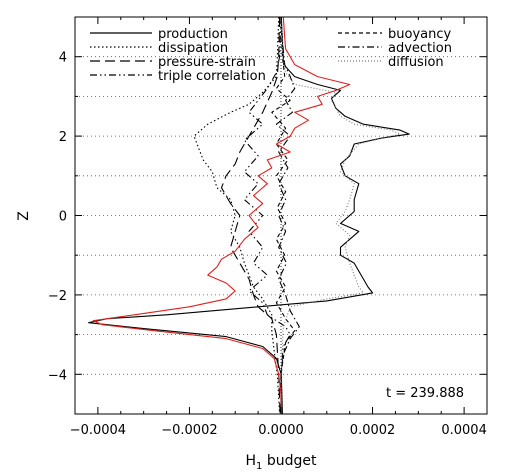  Describe the element at coordinates (212, 76) in the screenshot. I see `legend-label: triple correlation` at that location.